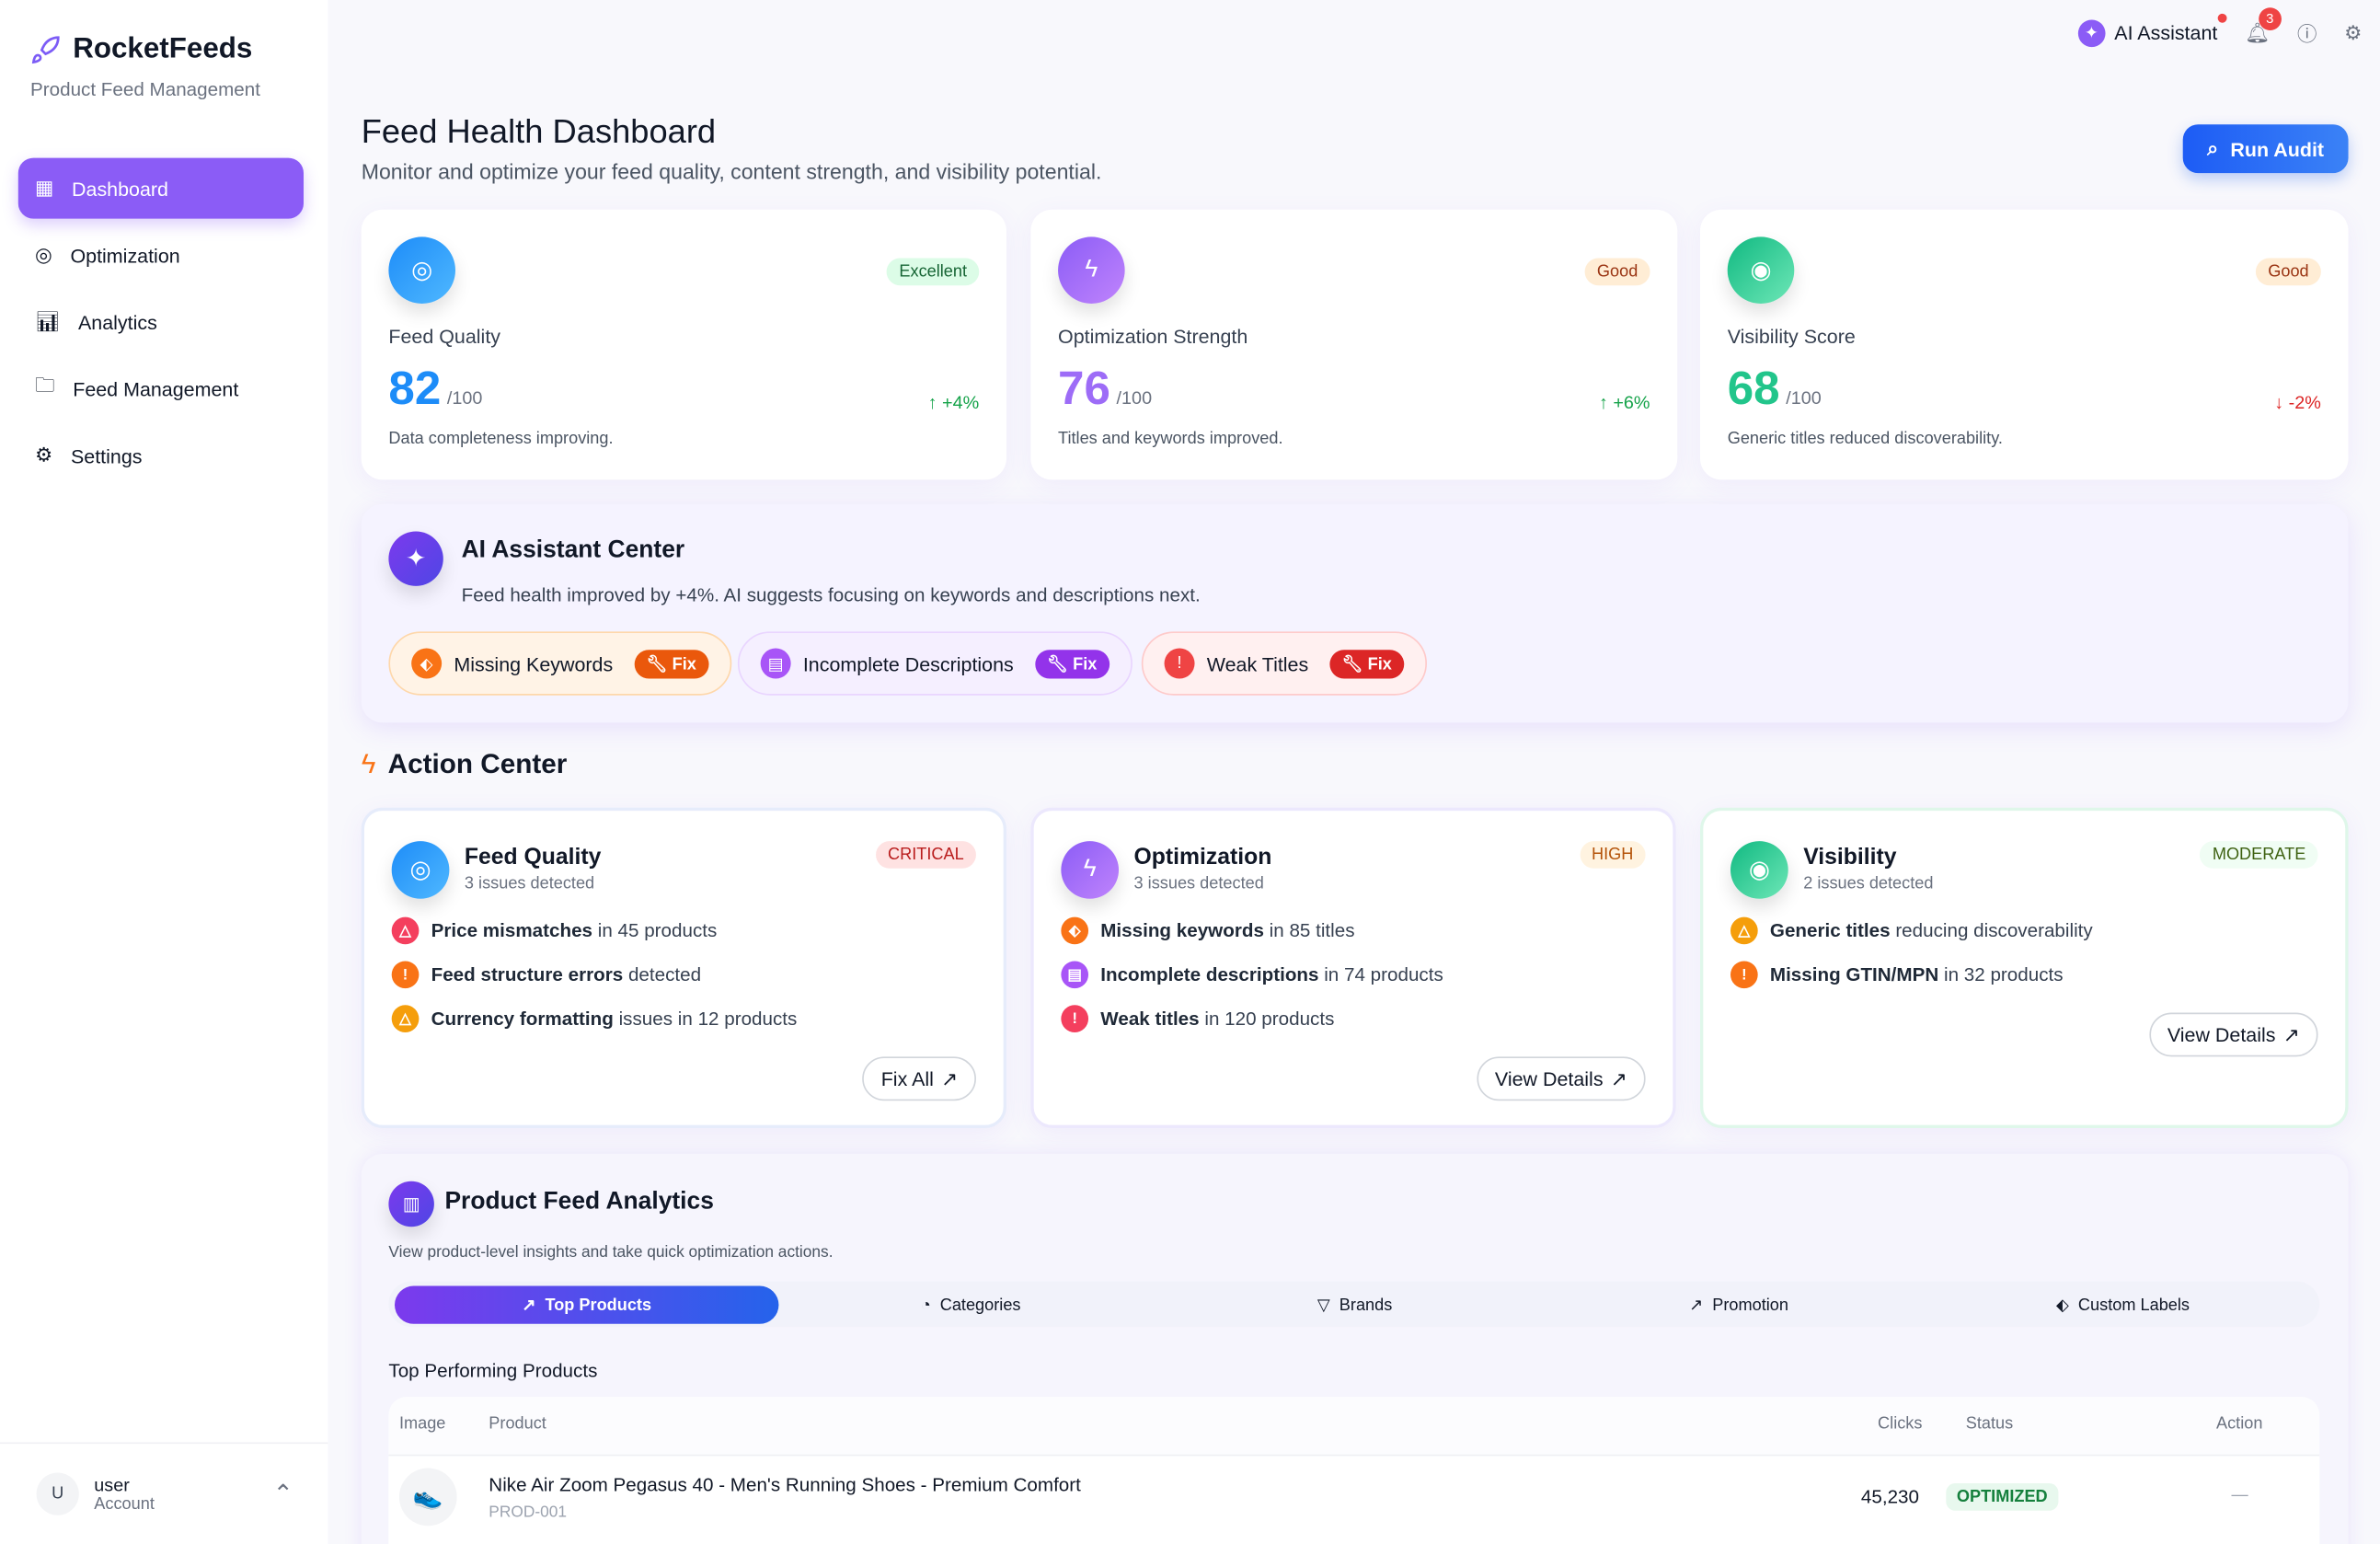 Image resolution: width=2380 pixels, height=1544 pixels. Describe the element at coordinates (1989, 1424) in the screenshot. I see `column-header: Status` at that location.